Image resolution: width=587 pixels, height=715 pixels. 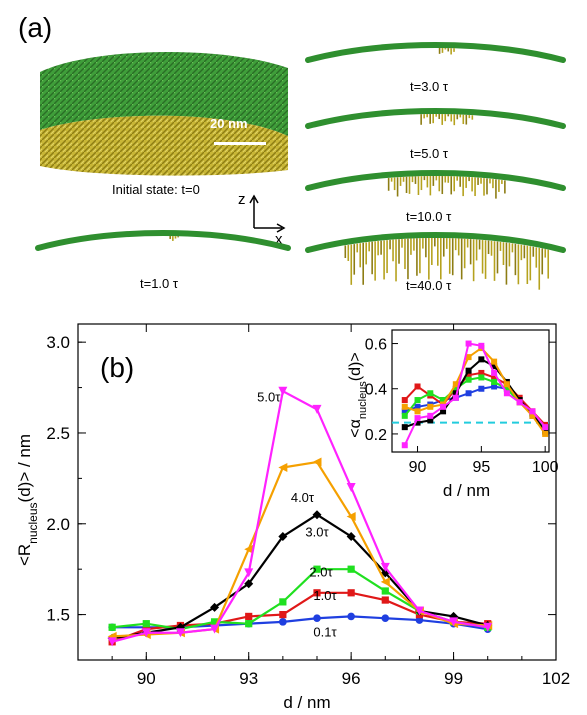 I want to click on series-label: 5.0τ, so click(x=269, y=397).